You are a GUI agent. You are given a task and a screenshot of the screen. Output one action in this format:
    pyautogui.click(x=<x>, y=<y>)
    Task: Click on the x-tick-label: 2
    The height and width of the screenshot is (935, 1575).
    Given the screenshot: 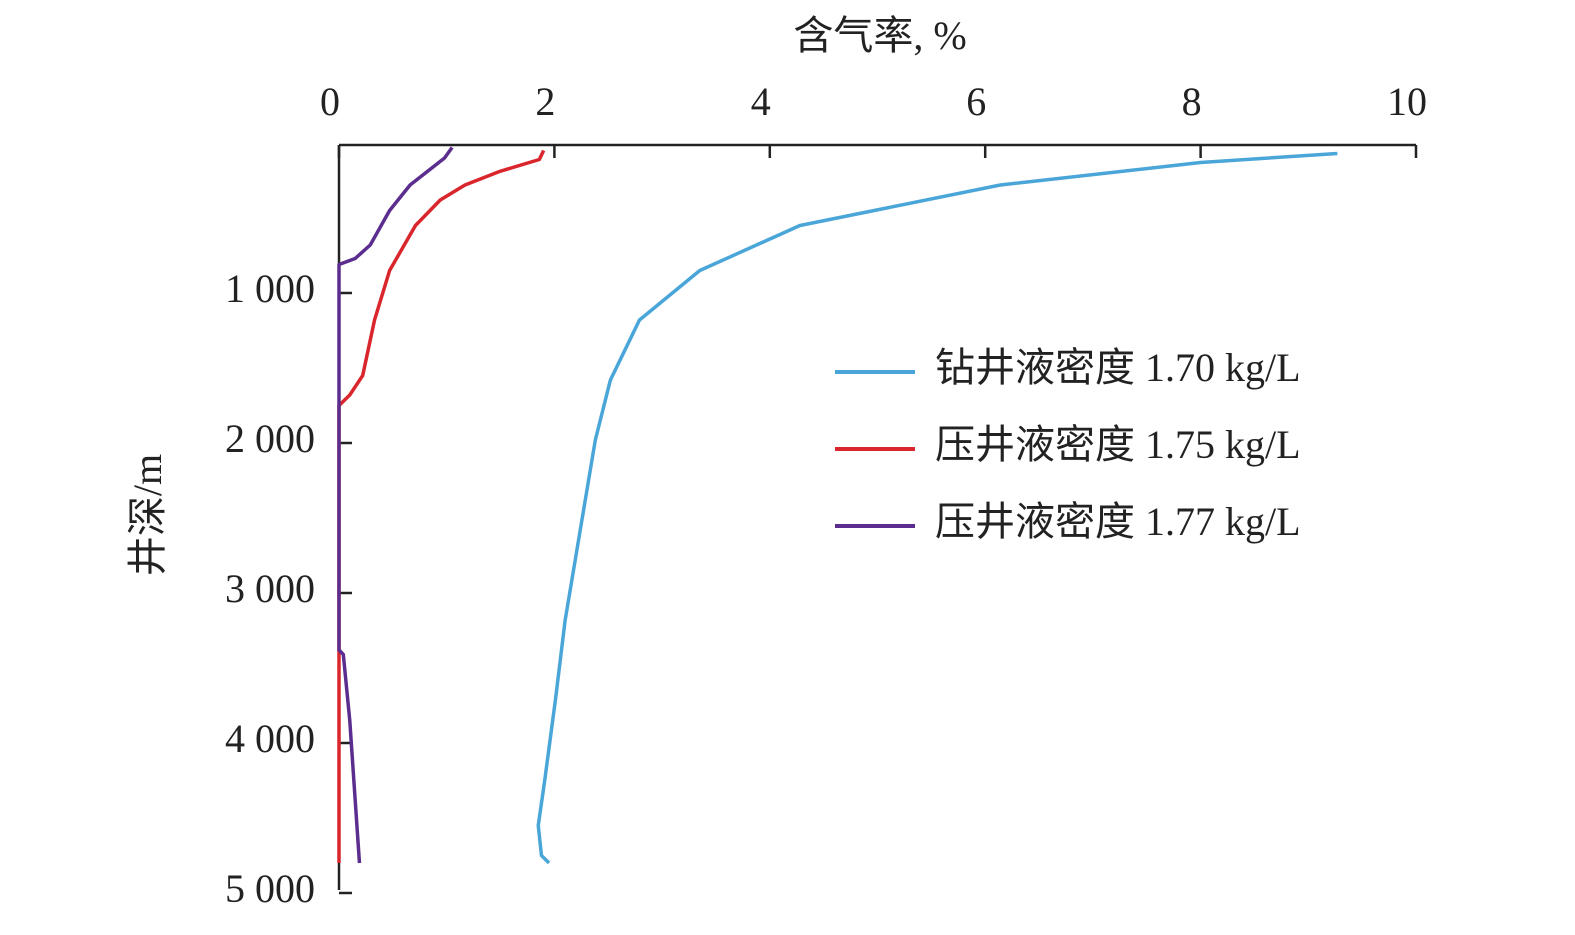 What is the action you would take?
    pyautogui.click(x=545, y=101)
    